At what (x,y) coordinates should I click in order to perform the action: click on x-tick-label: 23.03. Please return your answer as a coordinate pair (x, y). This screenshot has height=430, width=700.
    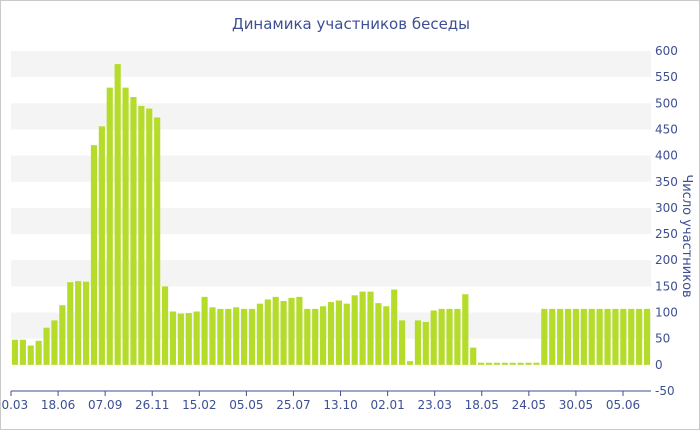
    Looking at the image, I should click on (435, 405).